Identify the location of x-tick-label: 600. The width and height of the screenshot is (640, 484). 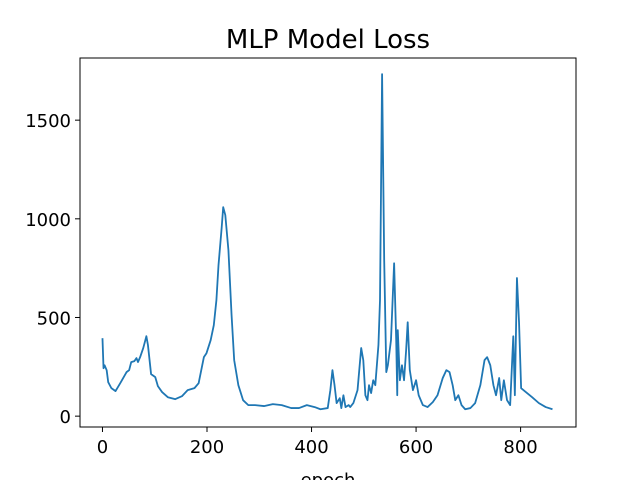
(416, 447).